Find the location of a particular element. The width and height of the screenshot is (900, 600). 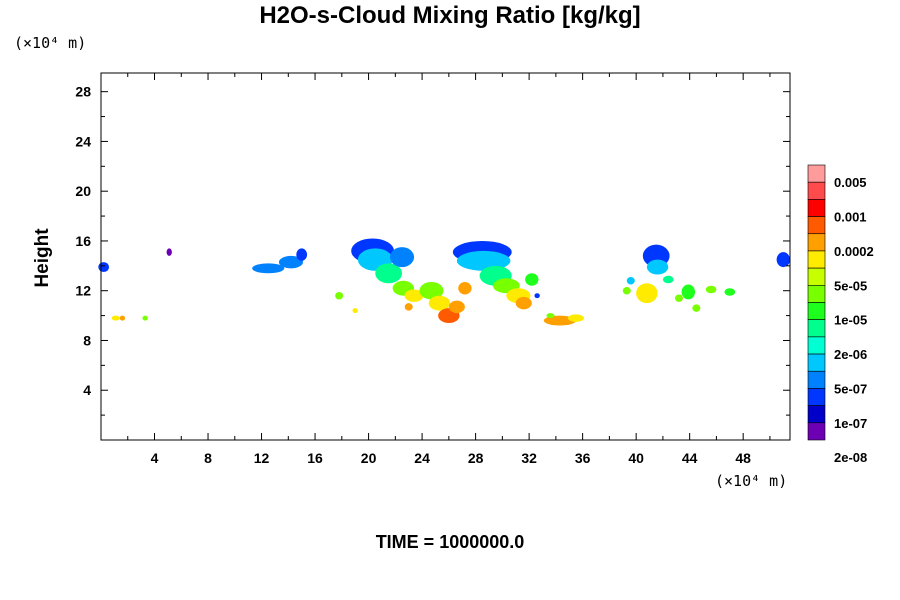

x-tick-label: 4 is located at coordinates (155, 458).